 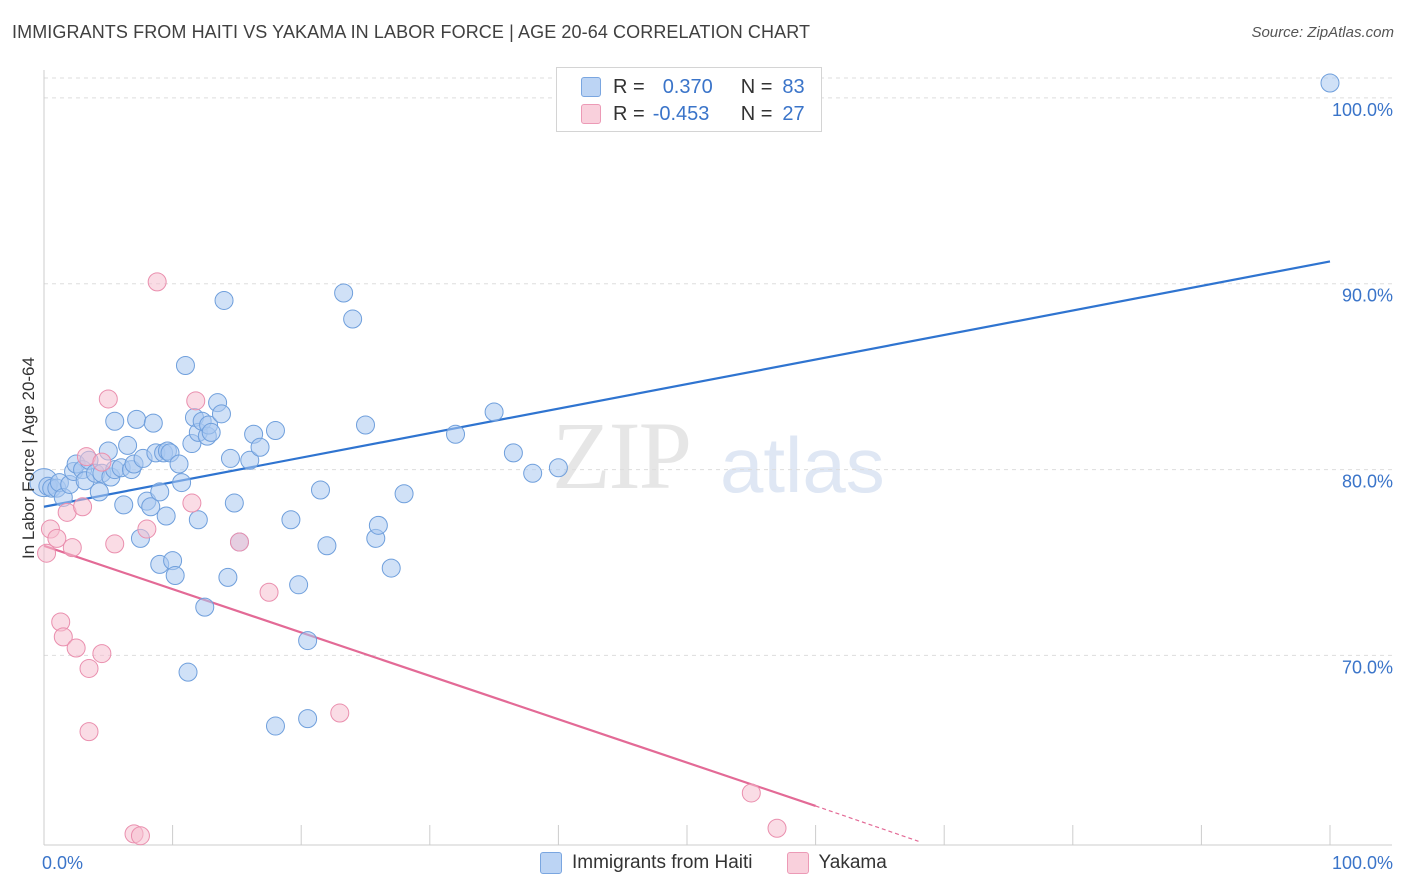 What do you see at coordinates (793, 113) in the screenshot?
I see `legend-n-value: 27` at bounding box center [793, 113].